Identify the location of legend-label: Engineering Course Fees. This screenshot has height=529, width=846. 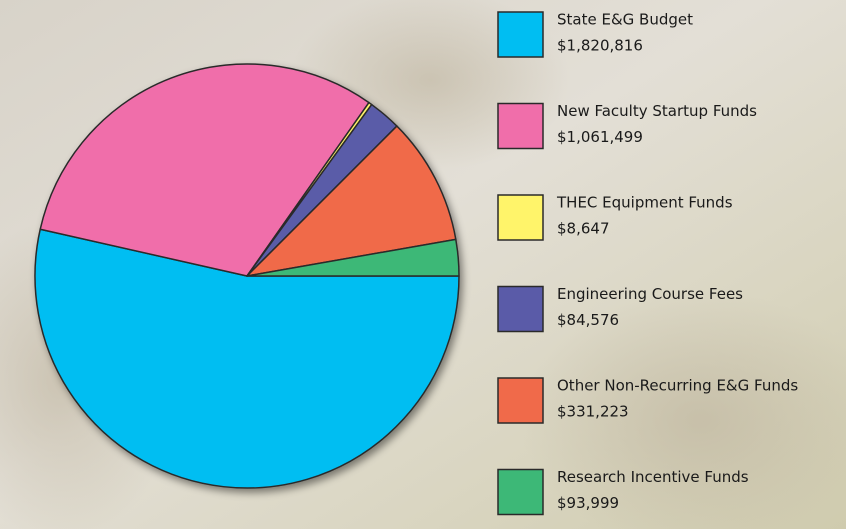
(650, 294).